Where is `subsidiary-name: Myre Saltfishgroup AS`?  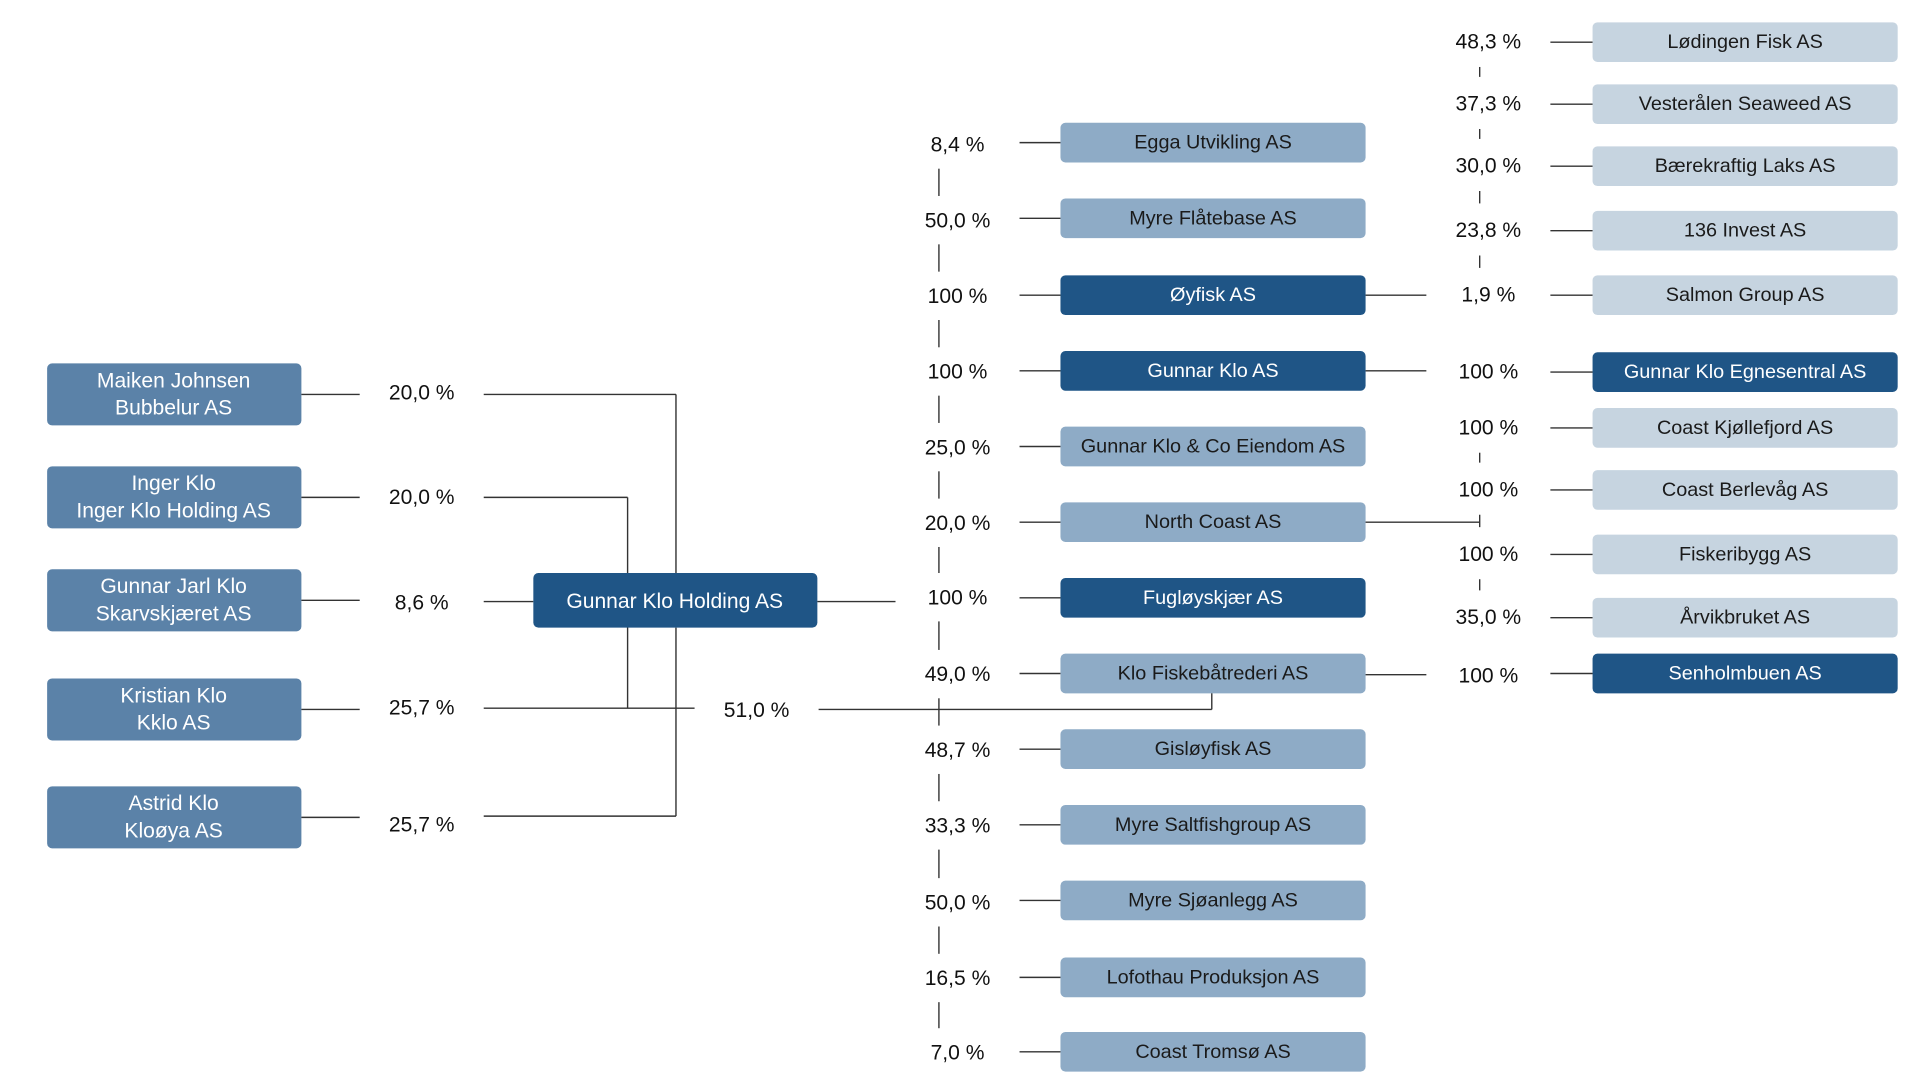
subsidiary-name: Myre Saltfishgroup AS is located at coordinates (1213, 825).